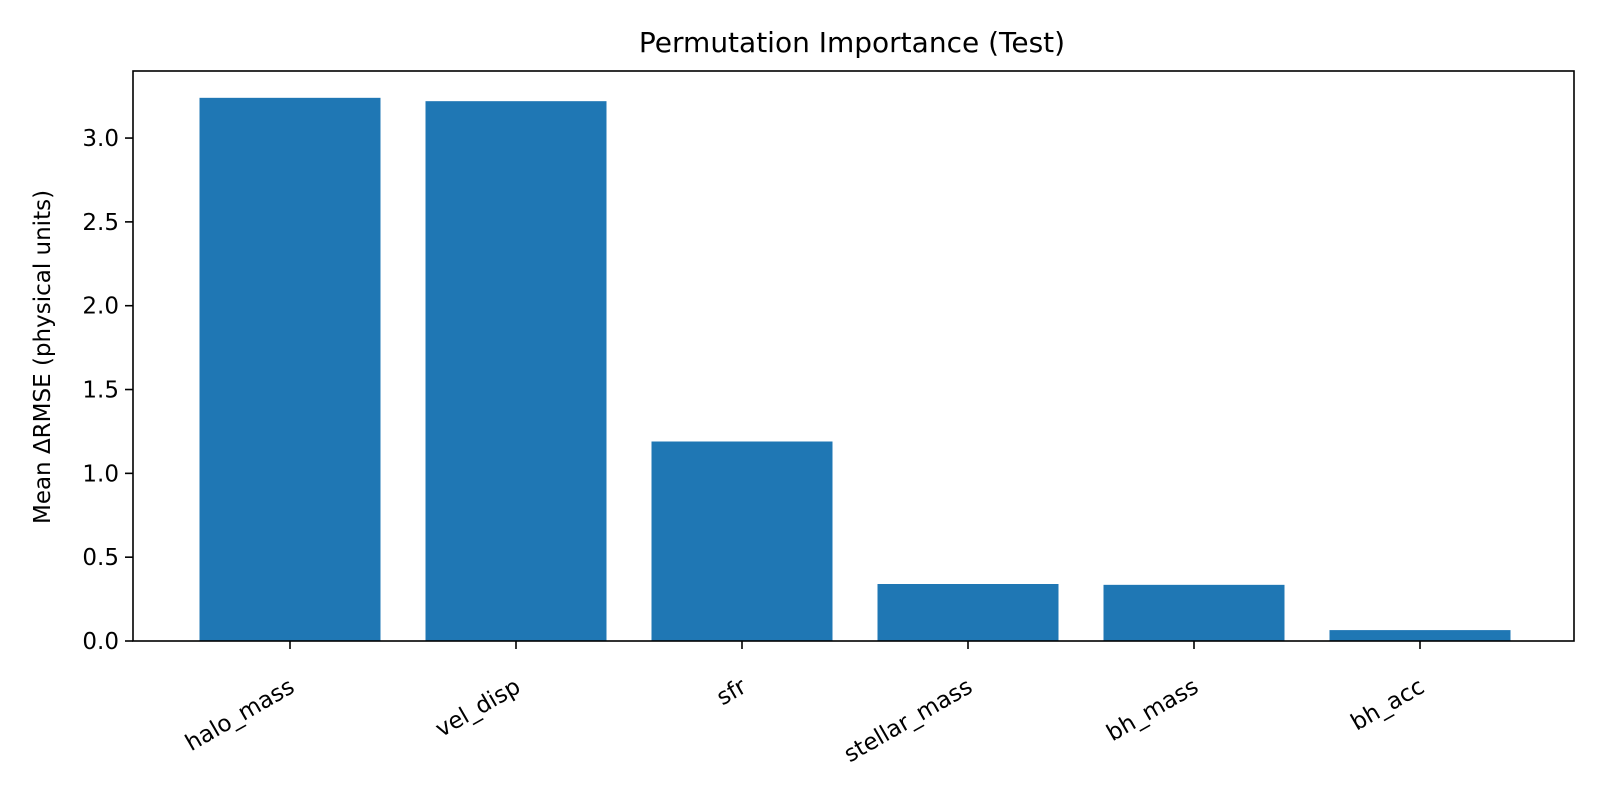 The height and width of the screenshot is (800, 1600). Describe the element at coordinates (100, 642) in the screenshot. I see `y-tick-label: 0.0` at that location.